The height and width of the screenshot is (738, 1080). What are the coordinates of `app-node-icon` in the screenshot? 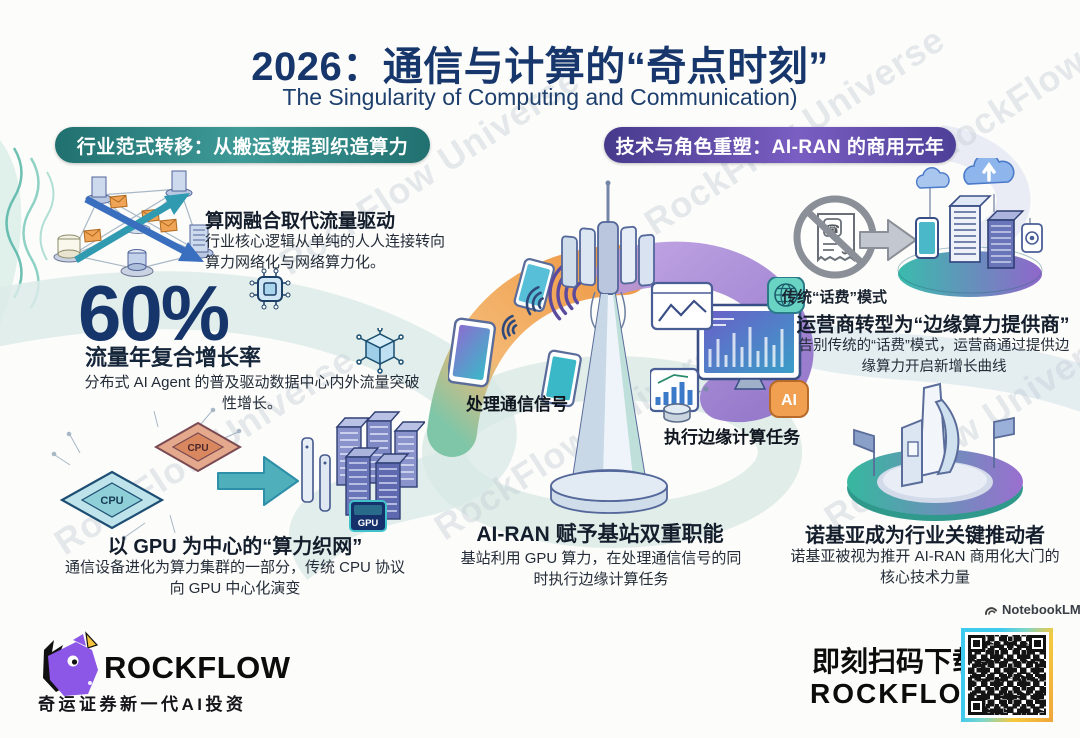 It's located at (1032, 238).